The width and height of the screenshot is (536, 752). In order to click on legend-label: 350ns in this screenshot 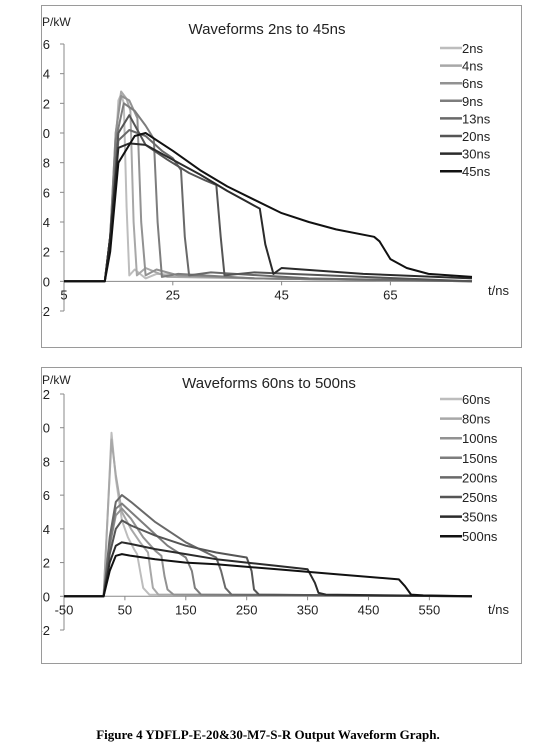, I will do `click(480, 517)`.